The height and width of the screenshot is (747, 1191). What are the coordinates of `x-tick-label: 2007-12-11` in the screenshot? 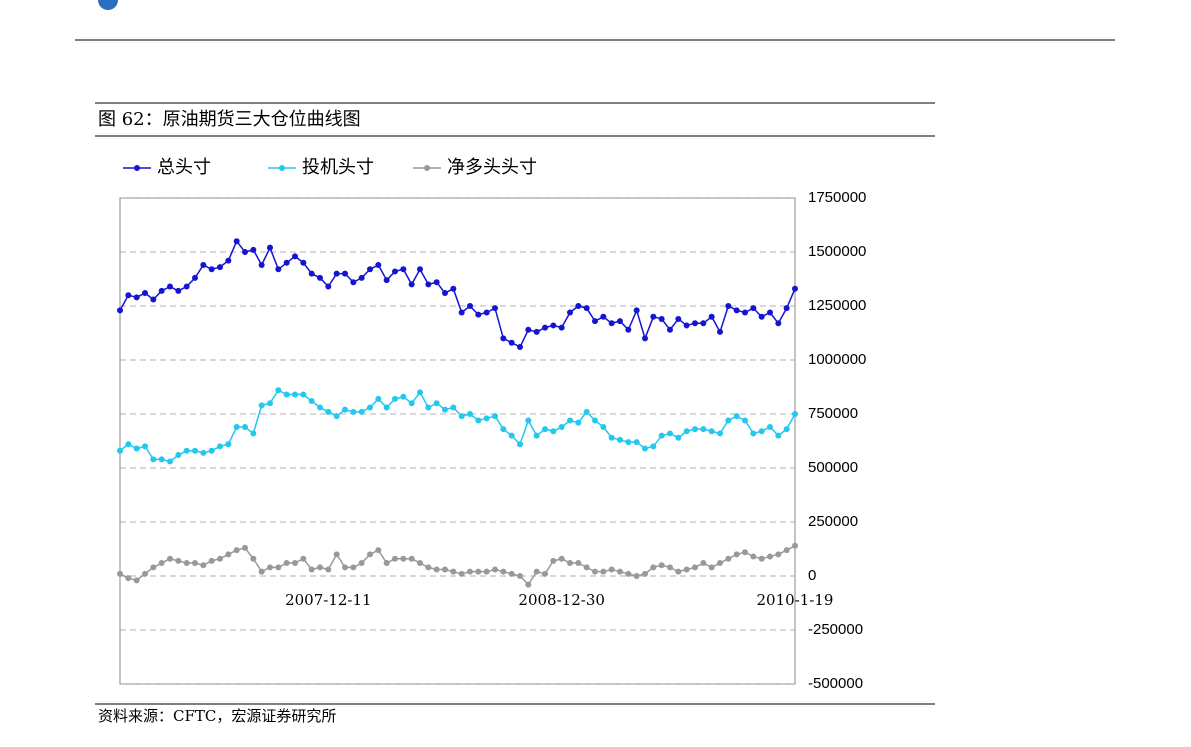 It's located at (328, 600).